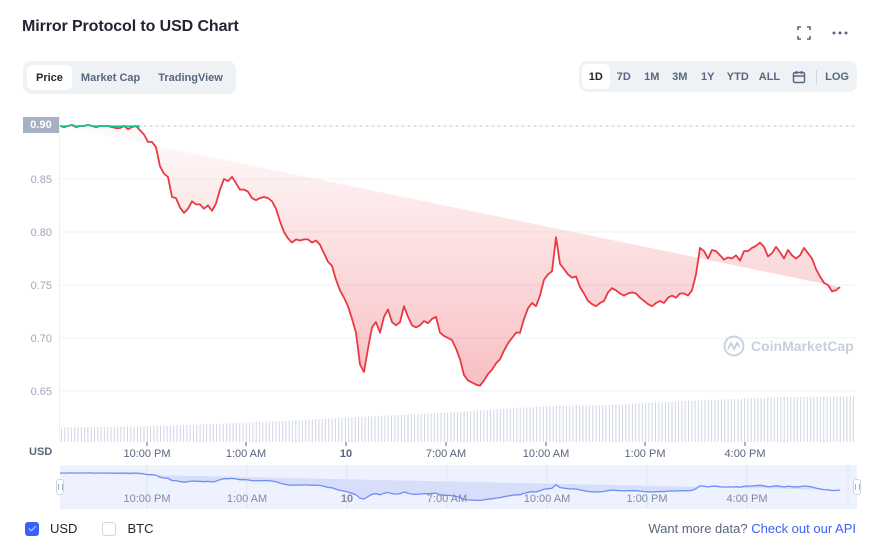  Describe the element at coordinates (547, 499) in the screenshot. I see `navigator-tick-label: 10:00 AM` at that location.